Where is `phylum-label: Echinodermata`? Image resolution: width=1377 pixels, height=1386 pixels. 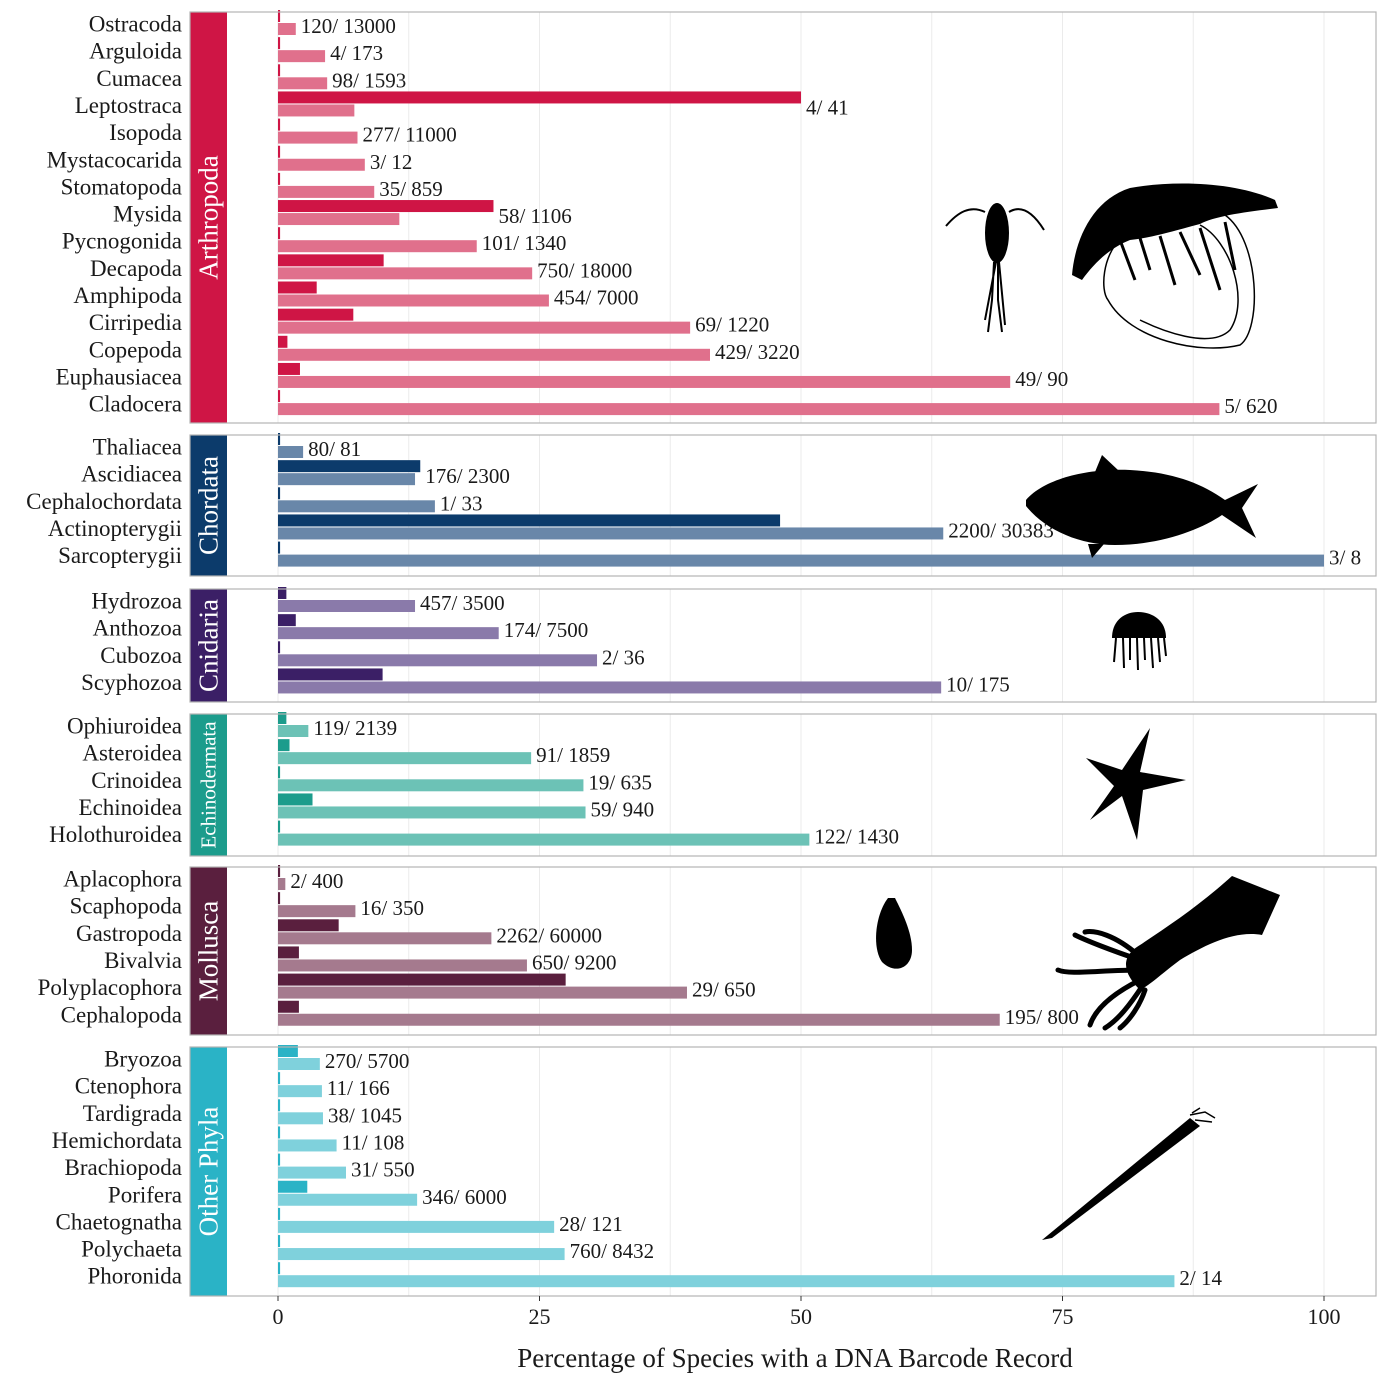 phylum-label: Echinodermata is located at coordinates (209, 785).